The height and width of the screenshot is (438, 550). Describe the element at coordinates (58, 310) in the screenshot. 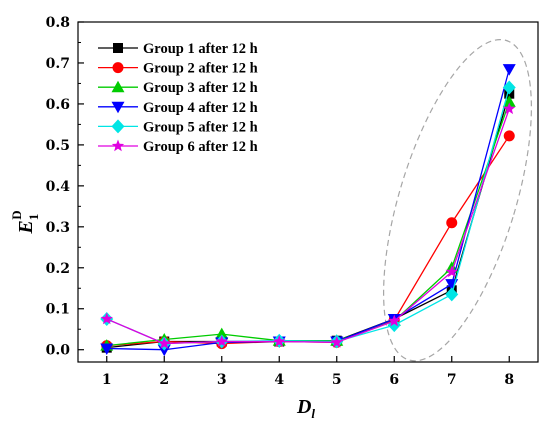

I see `y-tick-label: 0.1` at that location.